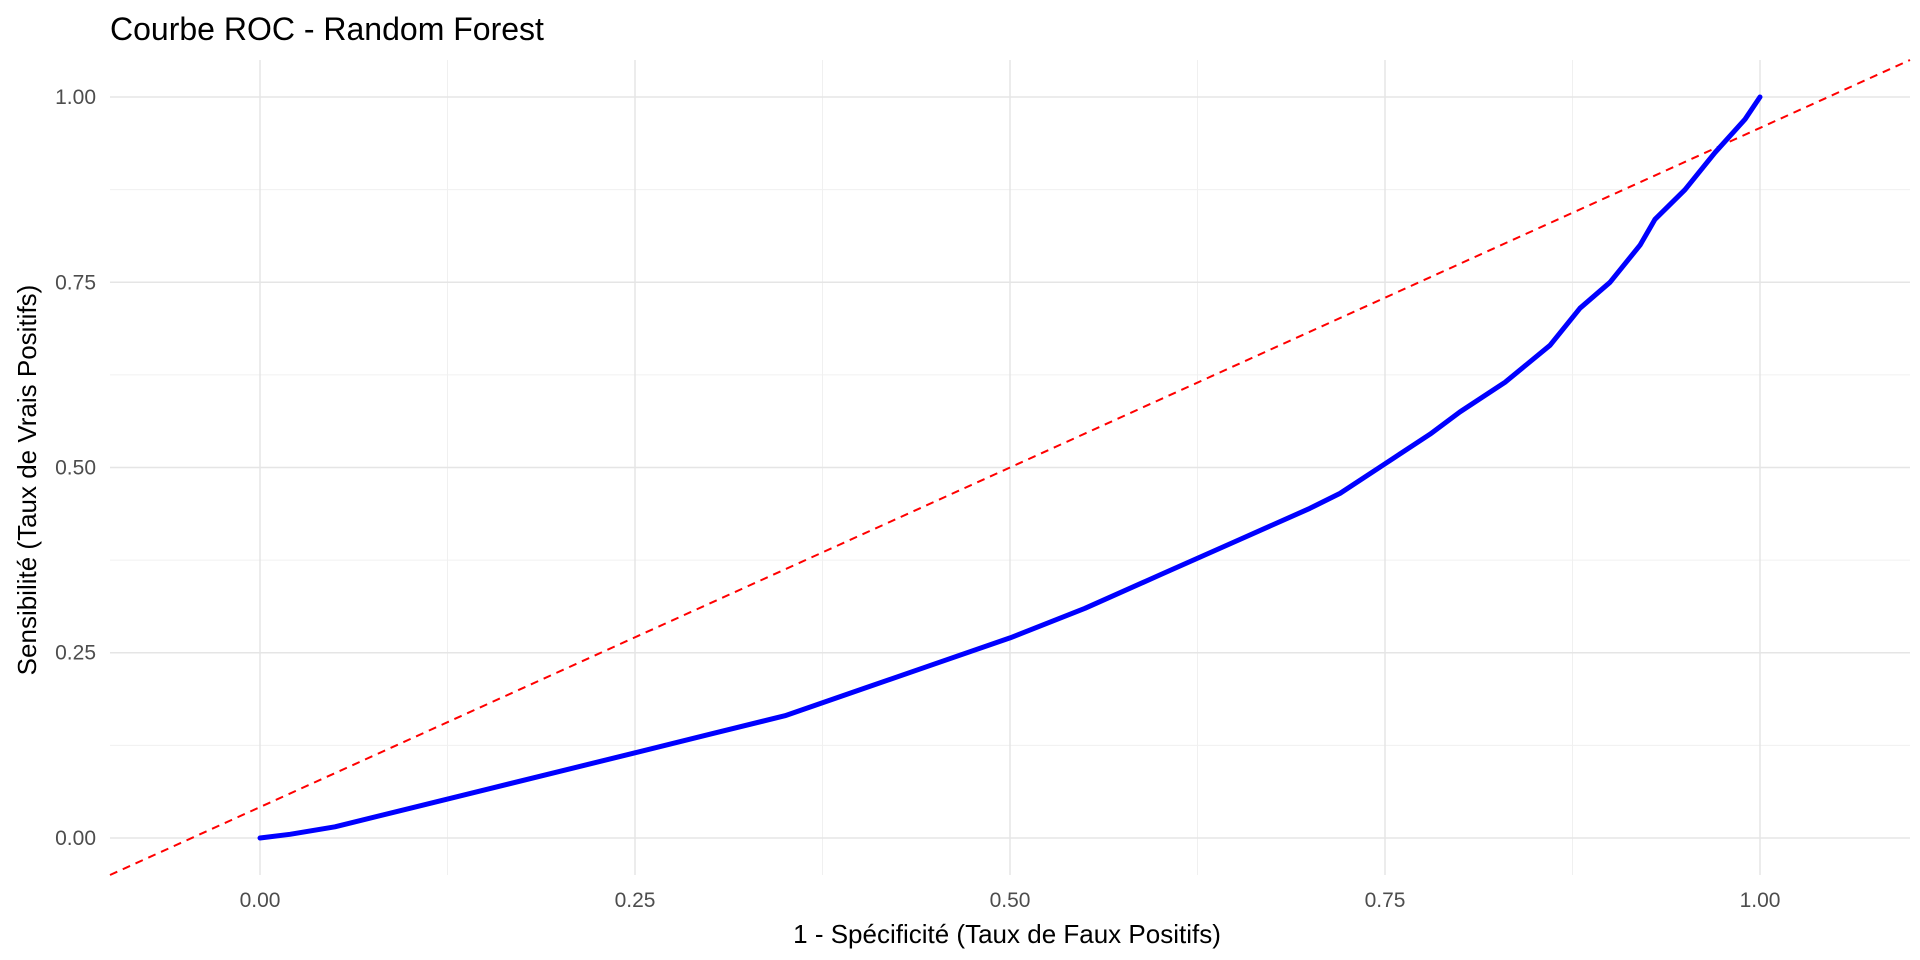  Describe the element at coordinates (75, 838) in the screenshot. I see `y-tick-label: 0.00` at that location.